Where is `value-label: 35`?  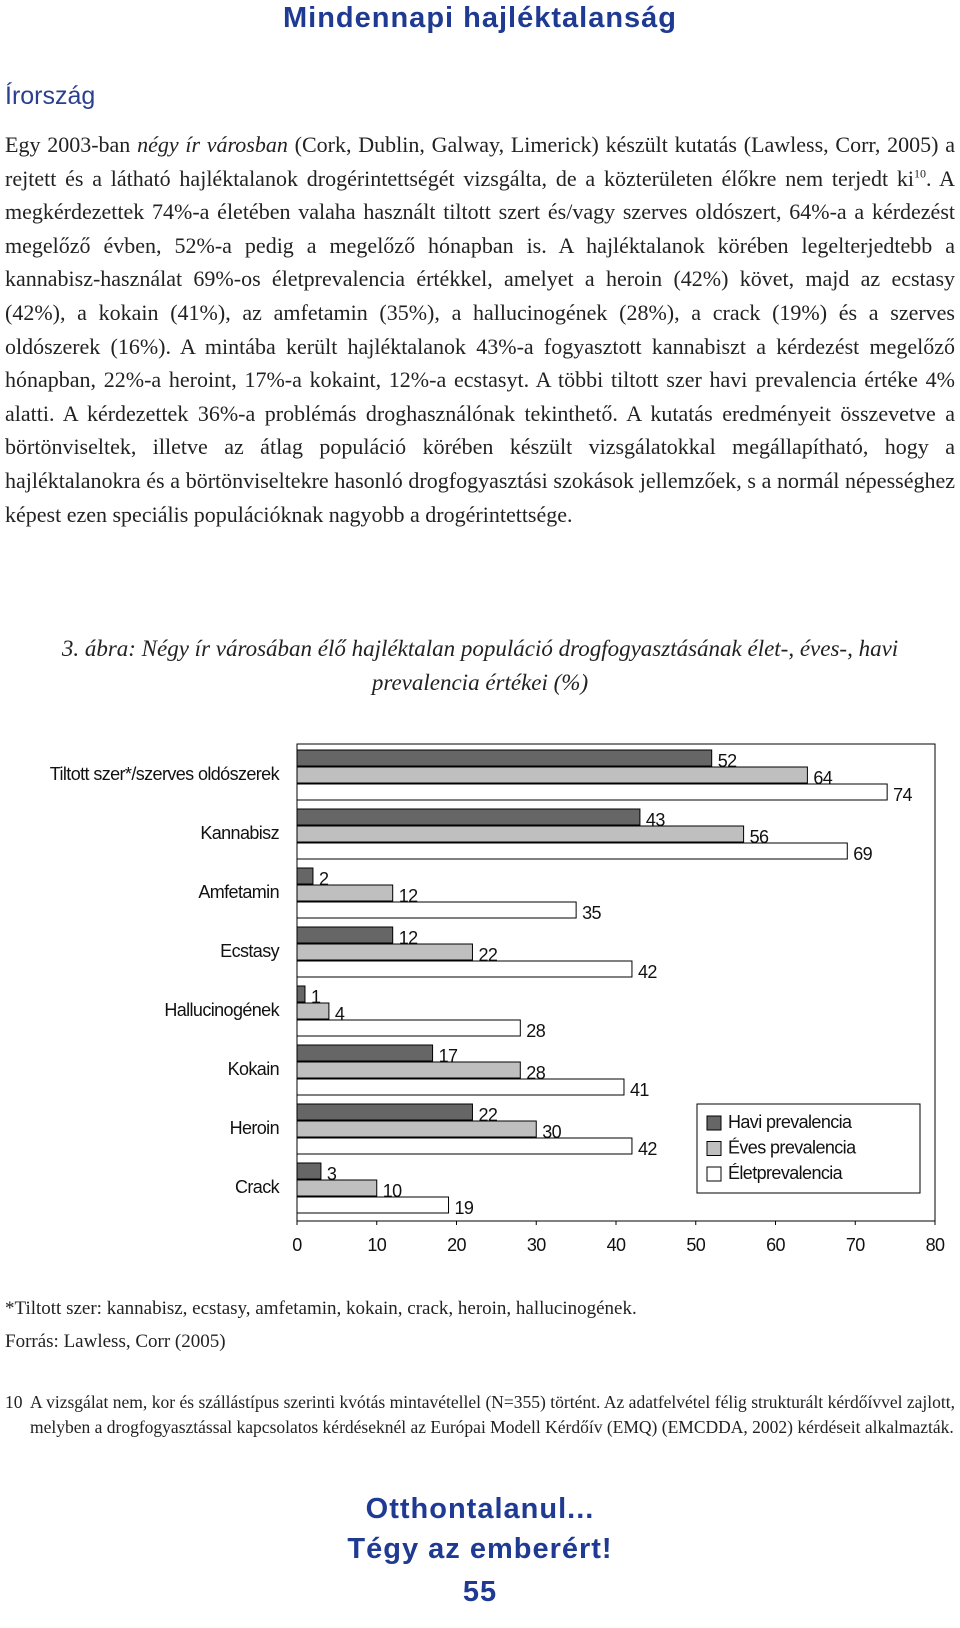
value-label: 35 is located at coordinates (591, 913).